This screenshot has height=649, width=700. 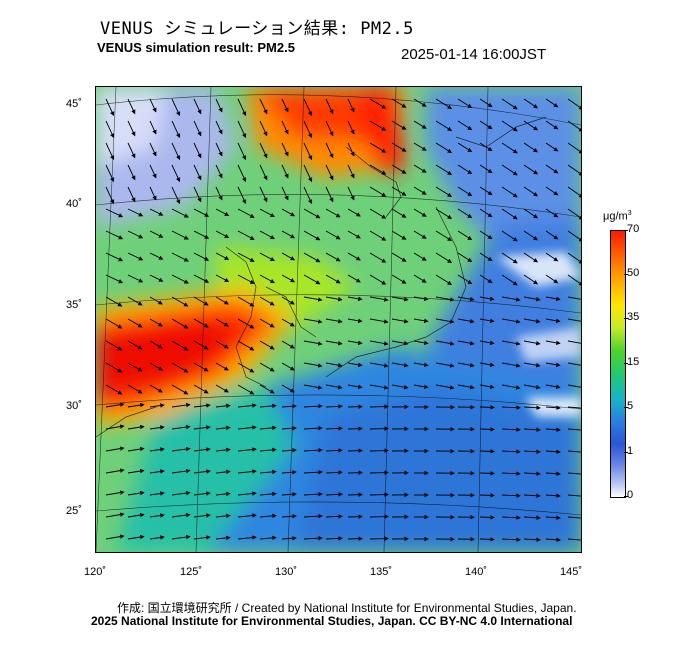 I want to click on lat-label: 35˚, so click(x=74, y=305).